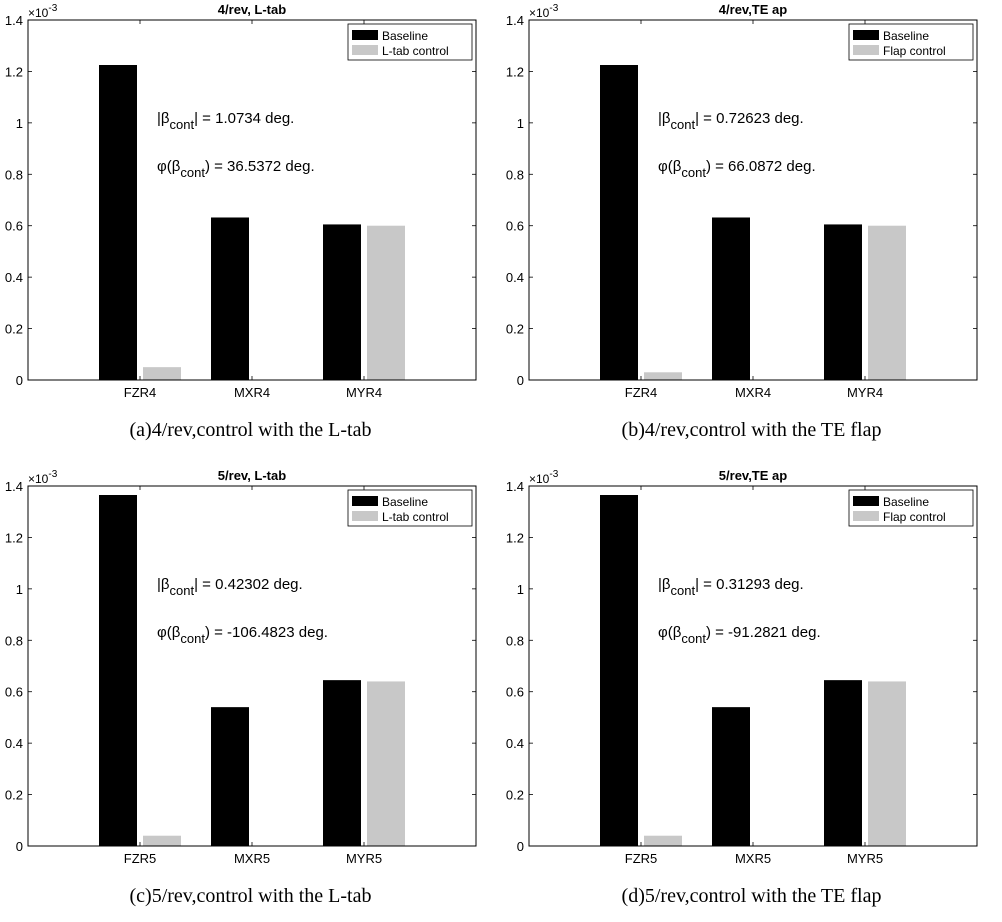 The width and height of the screenshot is (1002, 922). I want to click on x-tick-label: MXR4, so click(753, 392).